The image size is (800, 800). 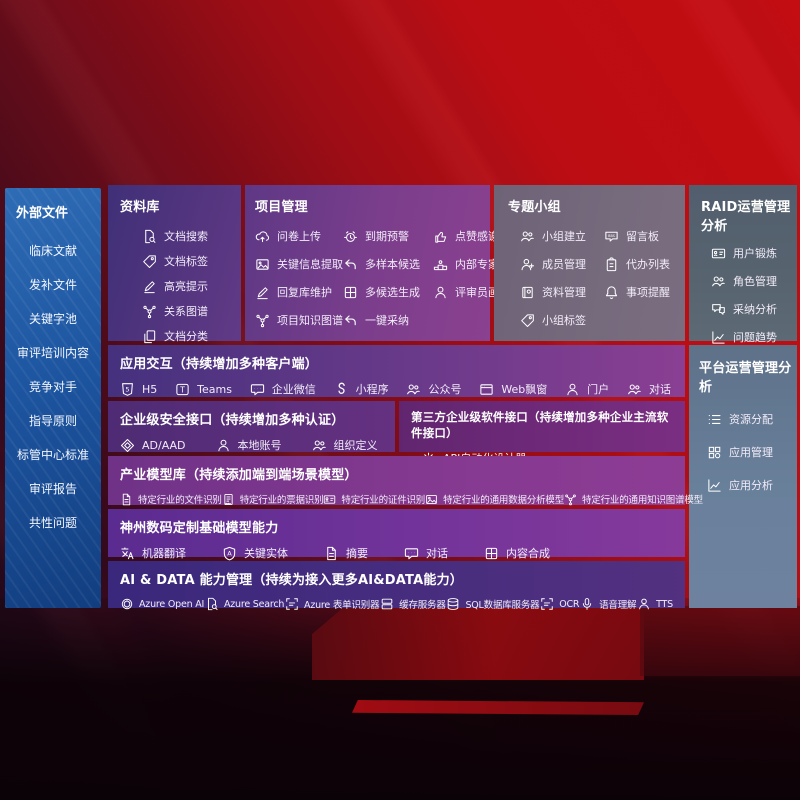 I want to click on panel-platform-analysis: 平台运营管理分析 资源分配 应用管理 应用分析, so click(x=743, y=476).